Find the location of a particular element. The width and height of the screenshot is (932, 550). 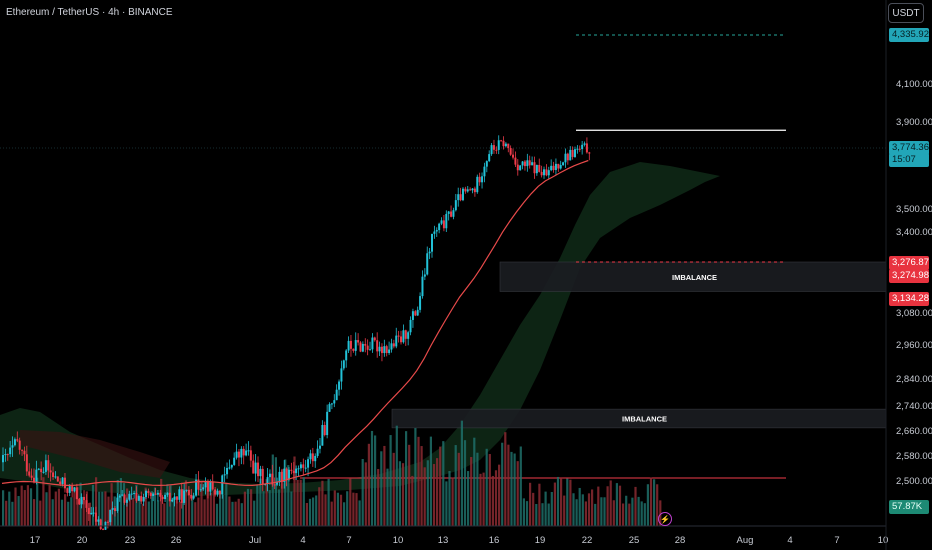

lightning-icon: ⚡ is located at coordinates (665, 519).